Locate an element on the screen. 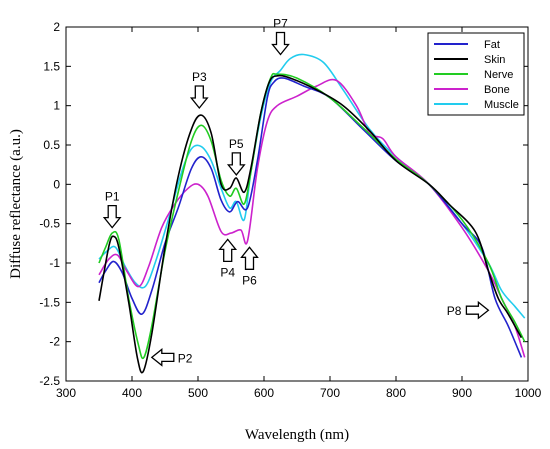  x-tick-label: 600 is located at coordinates (264, 393).